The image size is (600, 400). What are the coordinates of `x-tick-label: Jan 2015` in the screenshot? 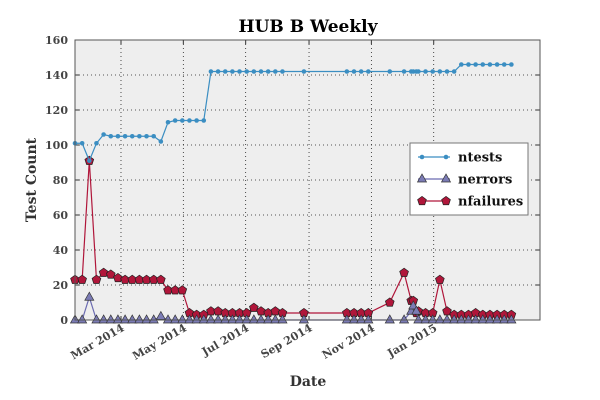 It's located at (411, 340).